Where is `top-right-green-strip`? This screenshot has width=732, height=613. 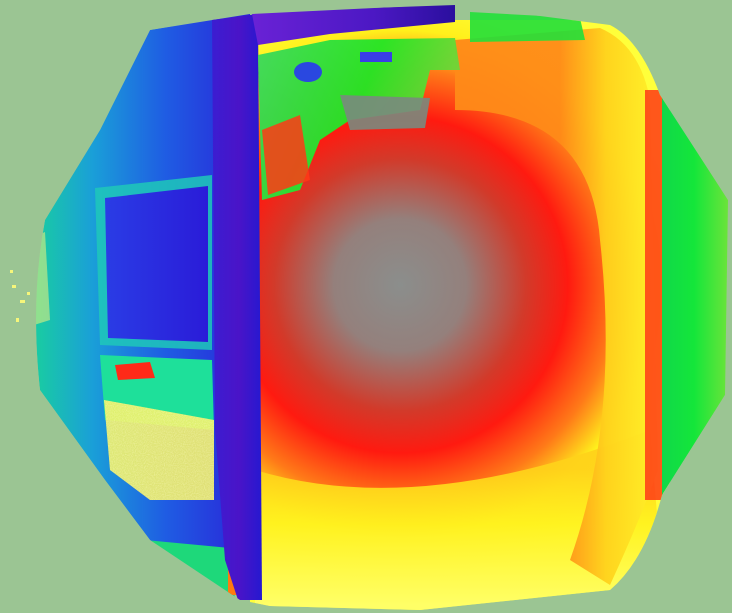
top-right-green-strip is located at coordinates (527, 27).